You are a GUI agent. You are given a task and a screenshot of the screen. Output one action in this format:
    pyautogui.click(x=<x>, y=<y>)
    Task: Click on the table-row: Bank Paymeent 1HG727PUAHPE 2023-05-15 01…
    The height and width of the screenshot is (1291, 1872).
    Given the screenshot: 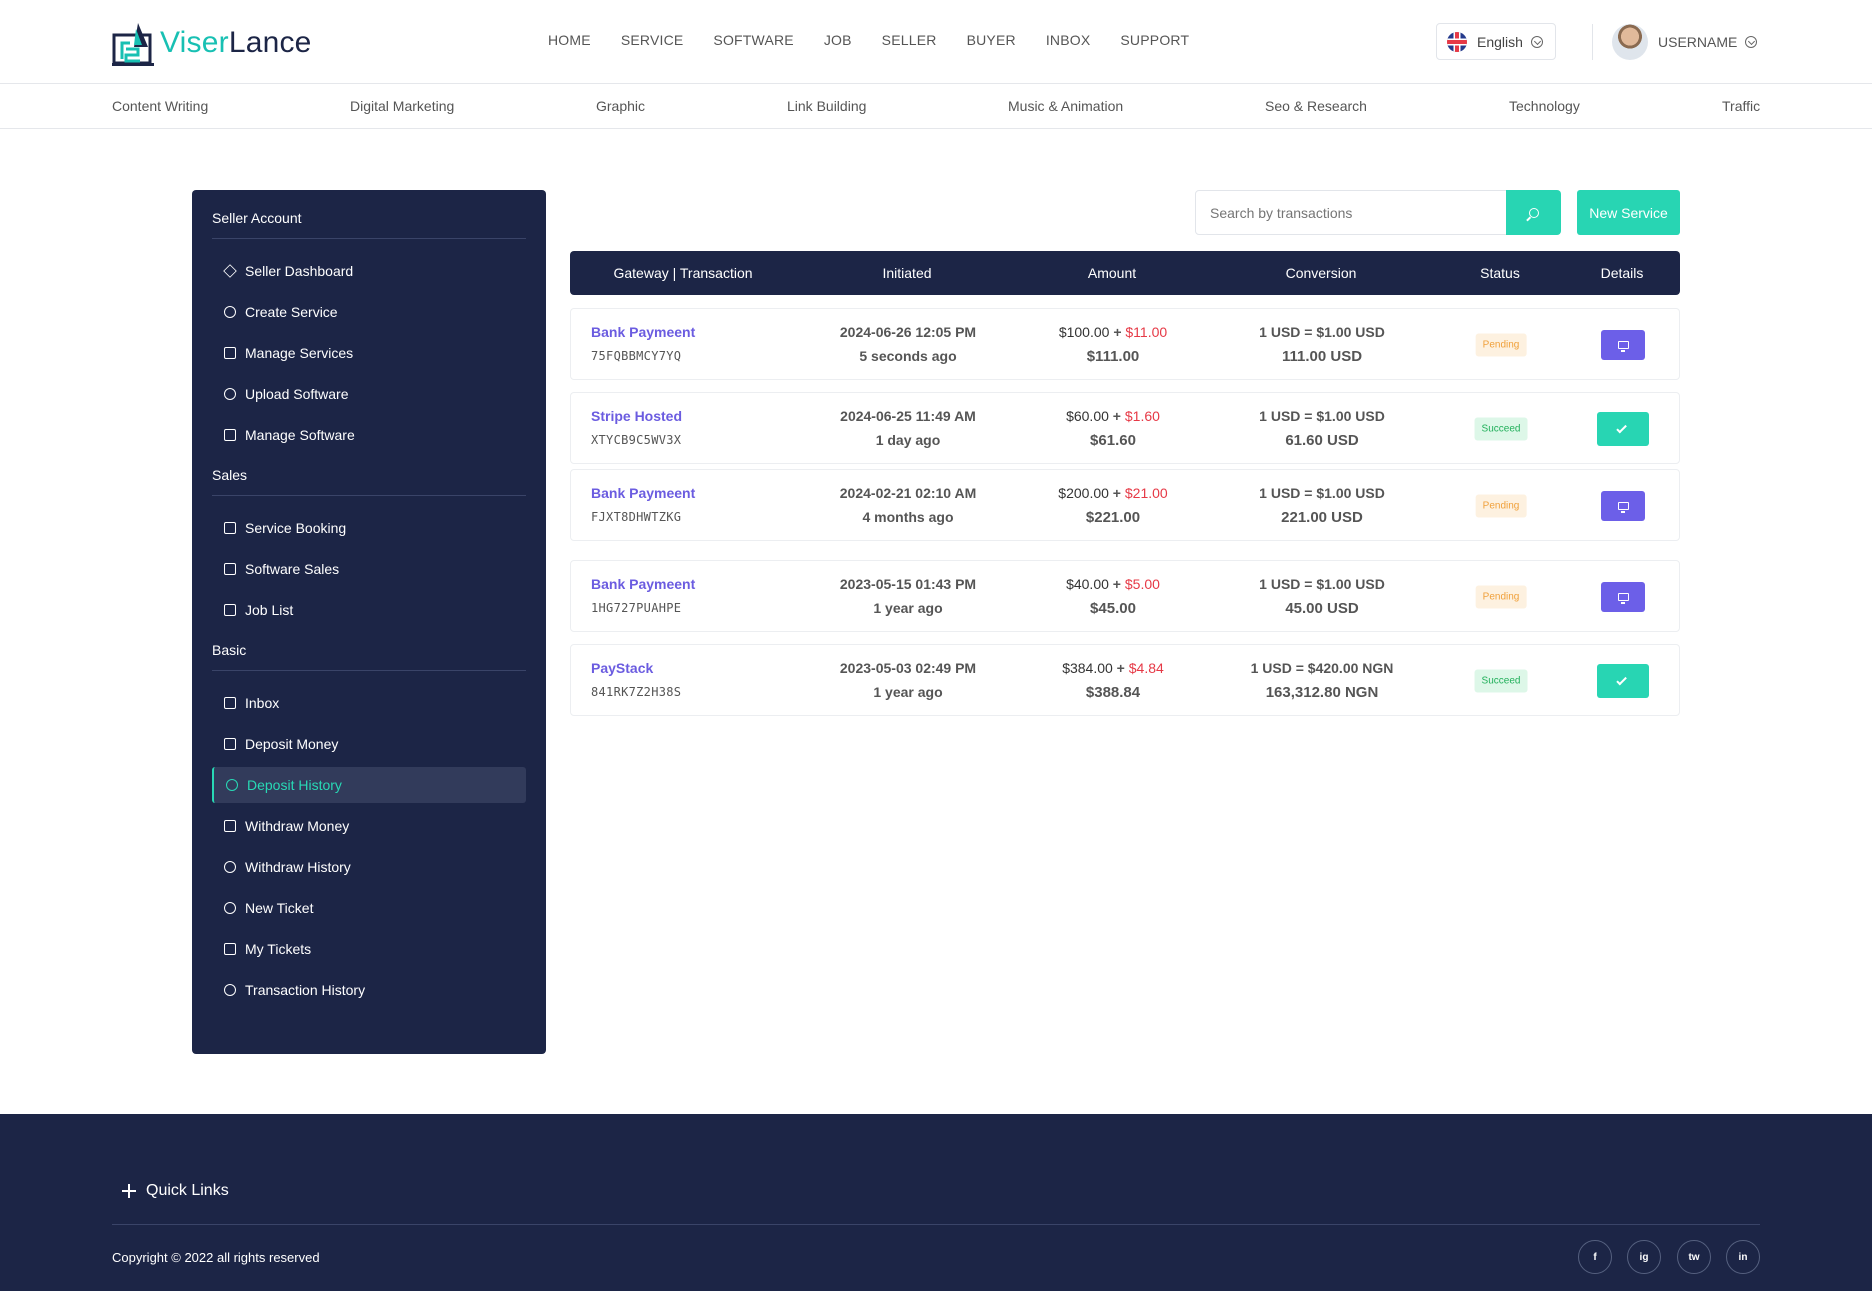 What is the action you would take?
    pyautogui.click(x=1125, y=596)
    